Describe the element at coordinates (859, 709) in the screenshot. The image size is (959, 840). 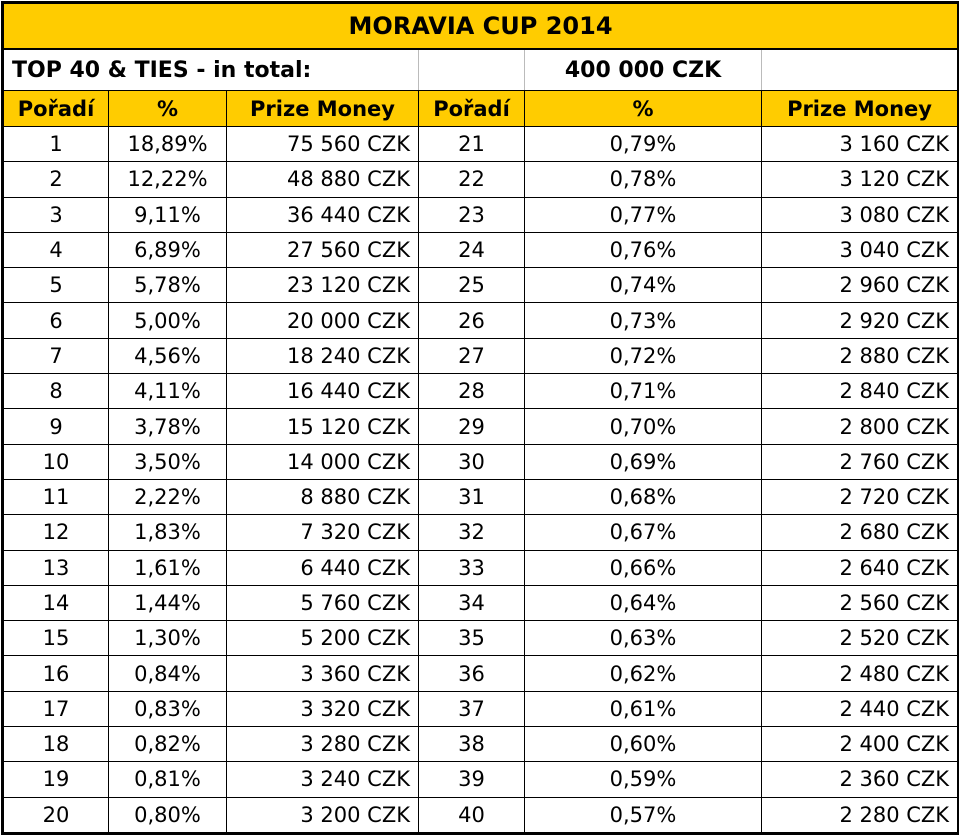
I see `prize-cell: 2 440 CZK` at that location.